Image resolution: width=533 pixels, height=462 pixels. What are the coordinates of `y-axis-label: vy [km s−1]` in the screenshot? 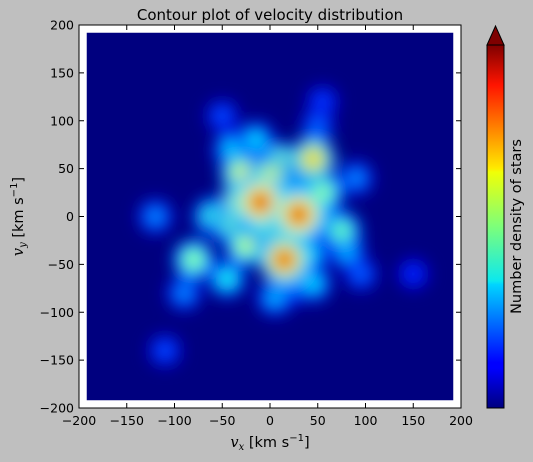 It's located at (19, 216).